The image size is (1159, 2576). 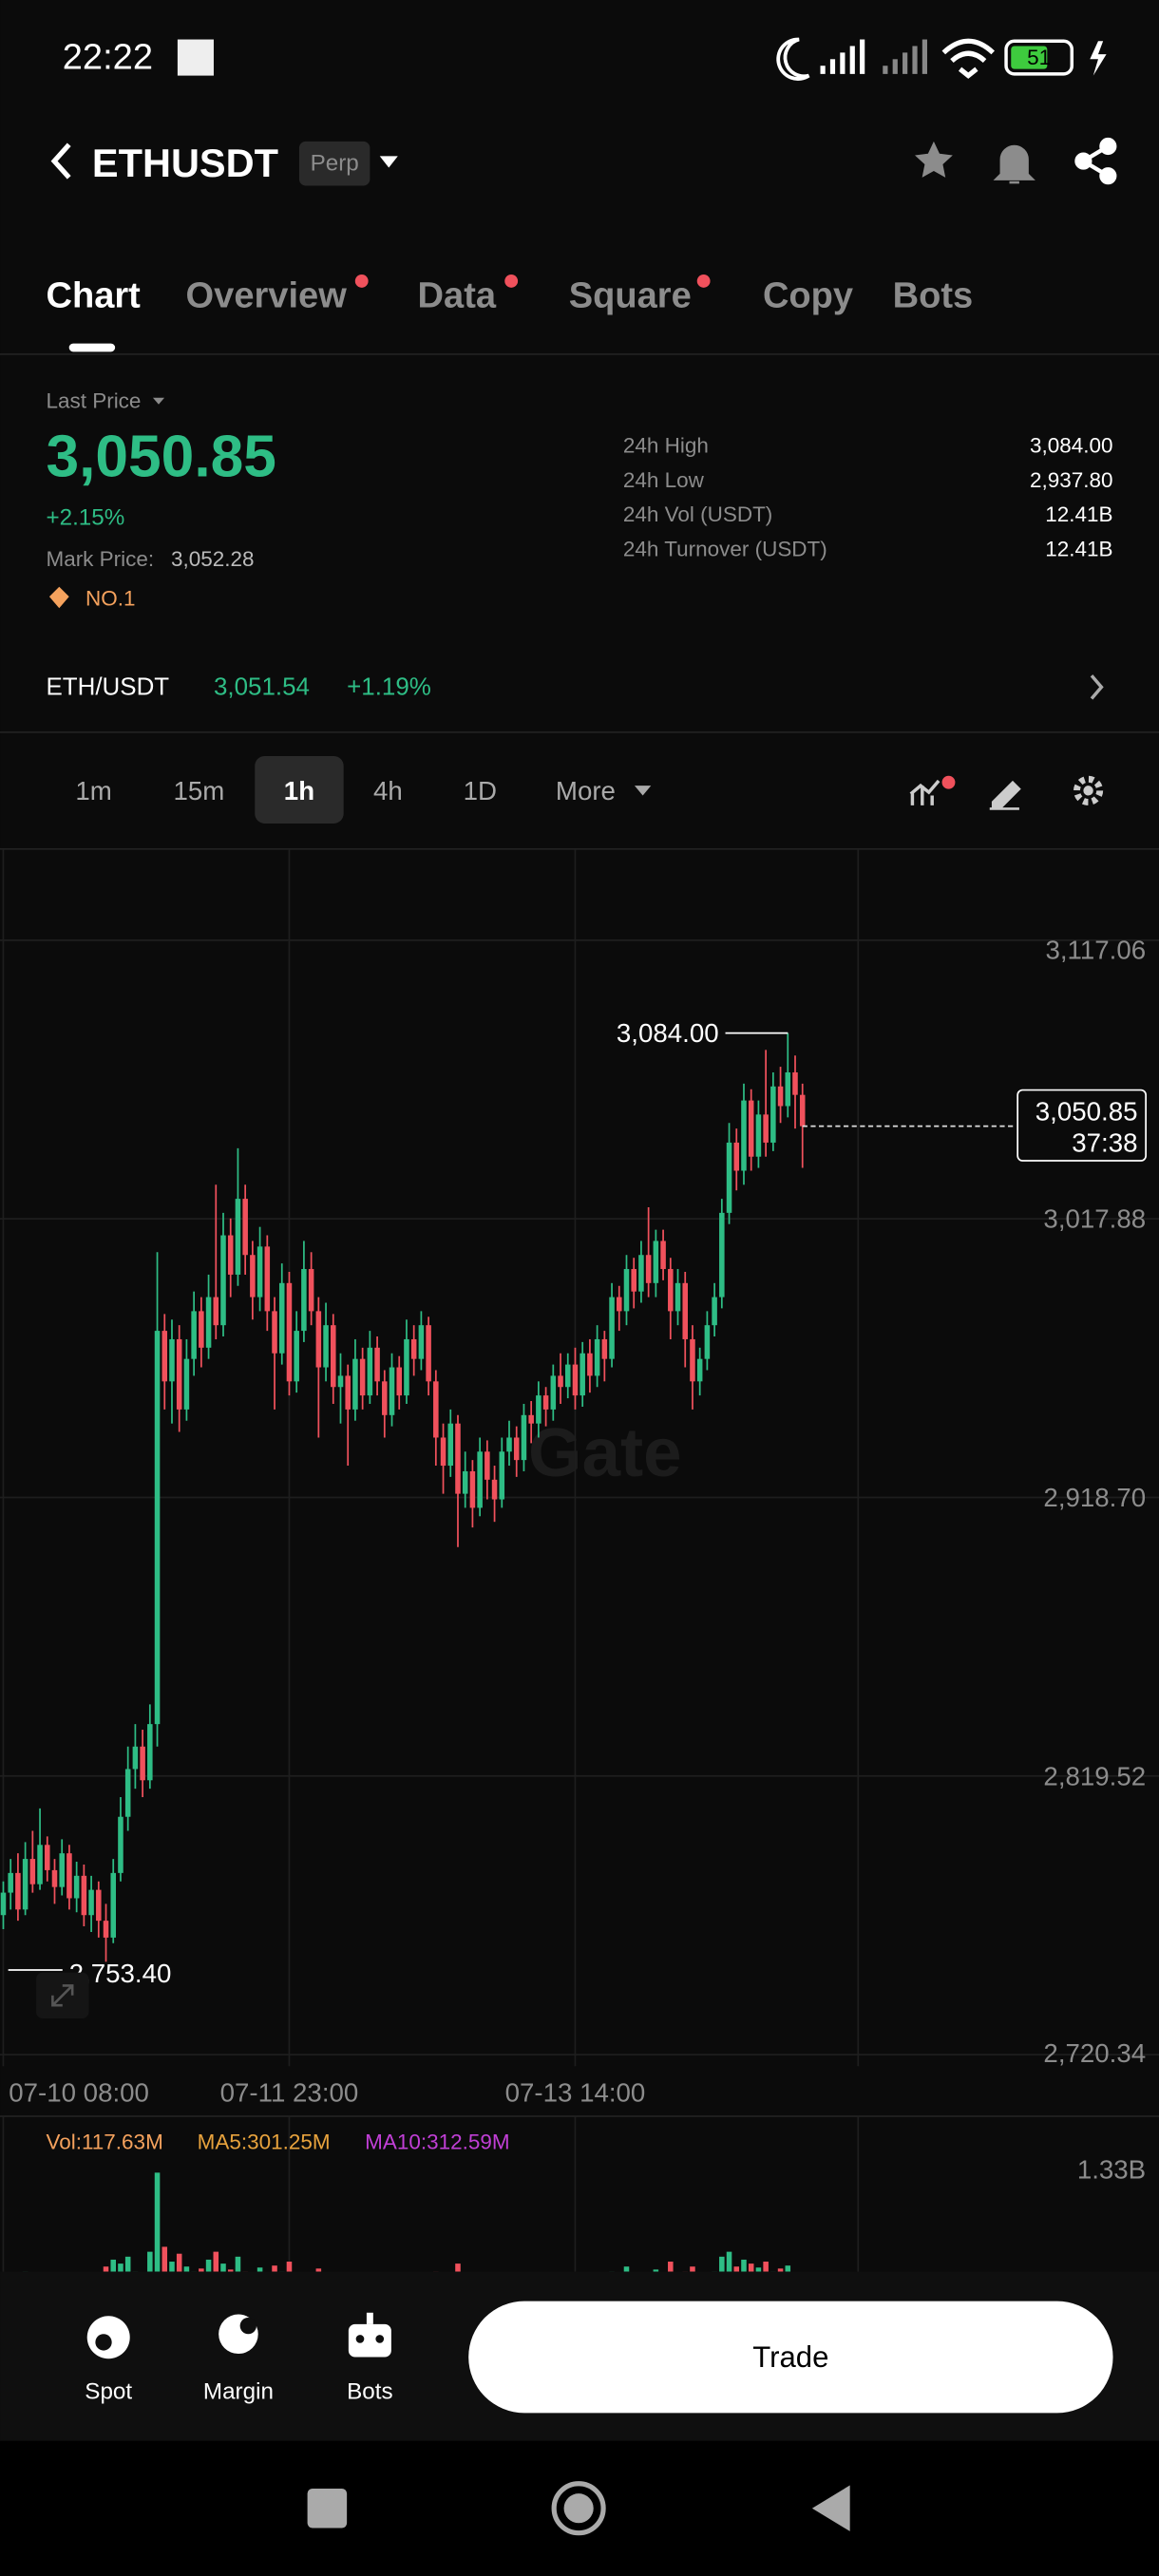 What do you see at coordinates (1097, 687) in the screenshot?
I see `spot-chevron` at bounding box center [1097, 687].